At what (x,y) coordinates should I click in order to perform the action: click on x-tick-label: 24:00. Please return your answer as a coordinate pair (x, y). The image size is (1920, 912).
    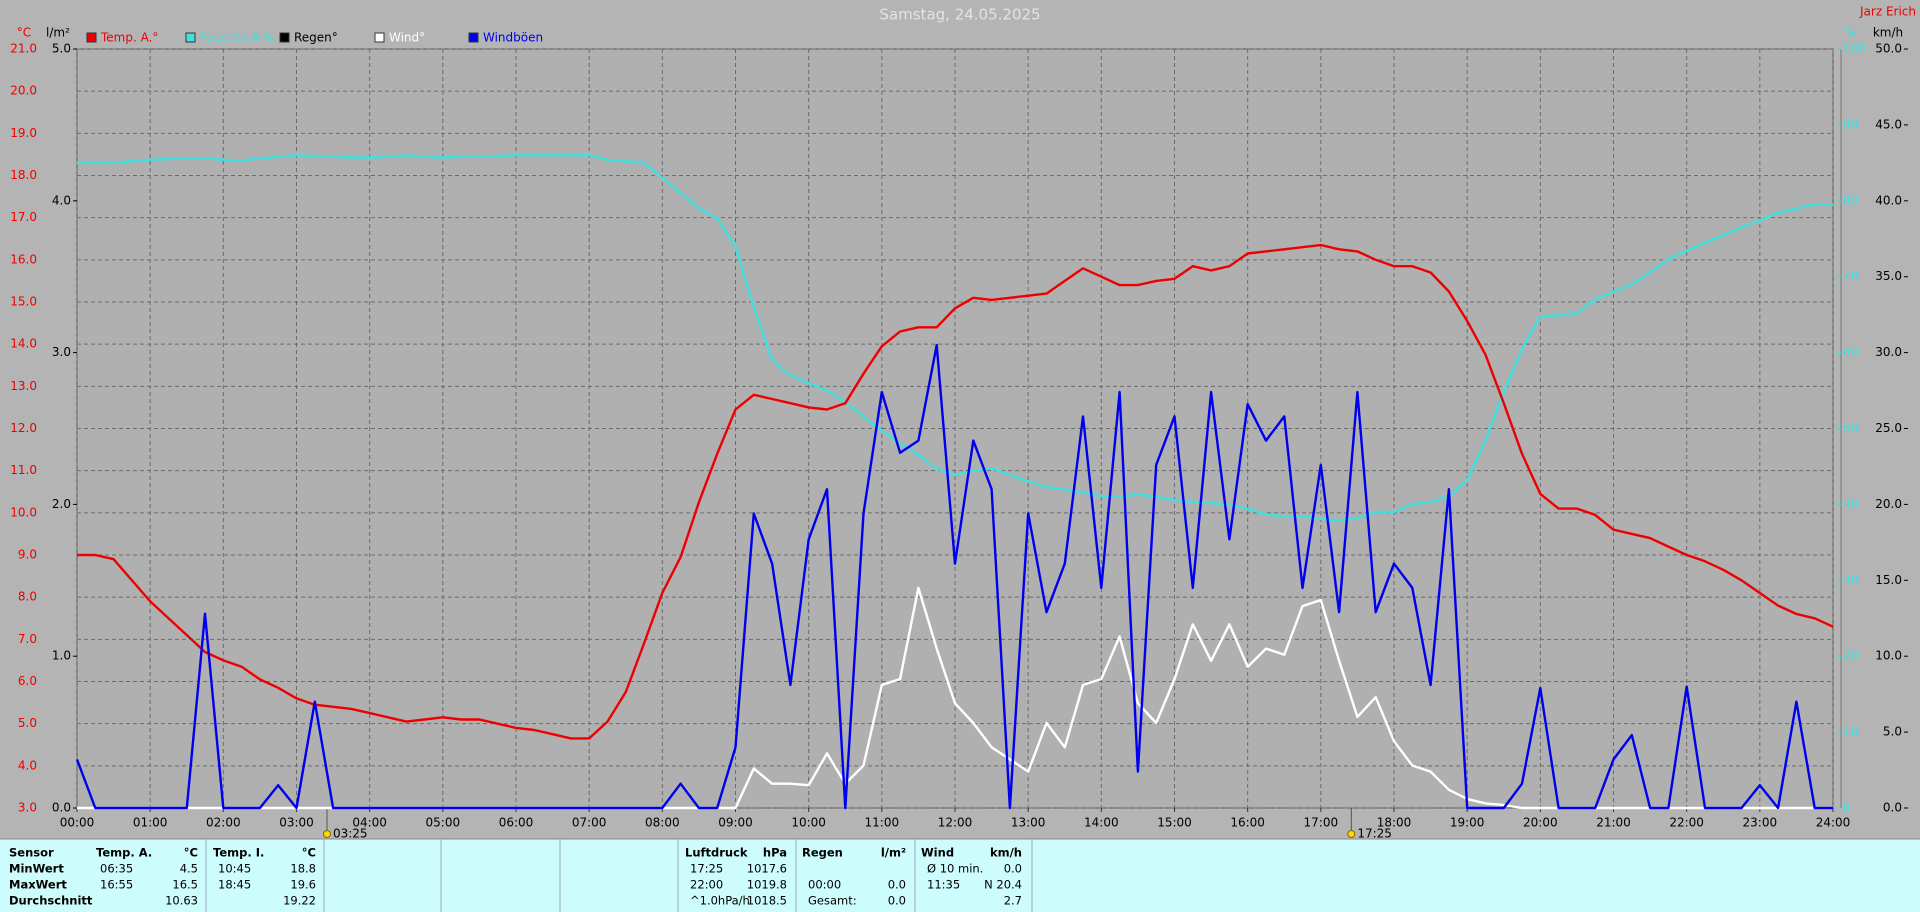
    Looking at the image, I should click on (1833, 823).